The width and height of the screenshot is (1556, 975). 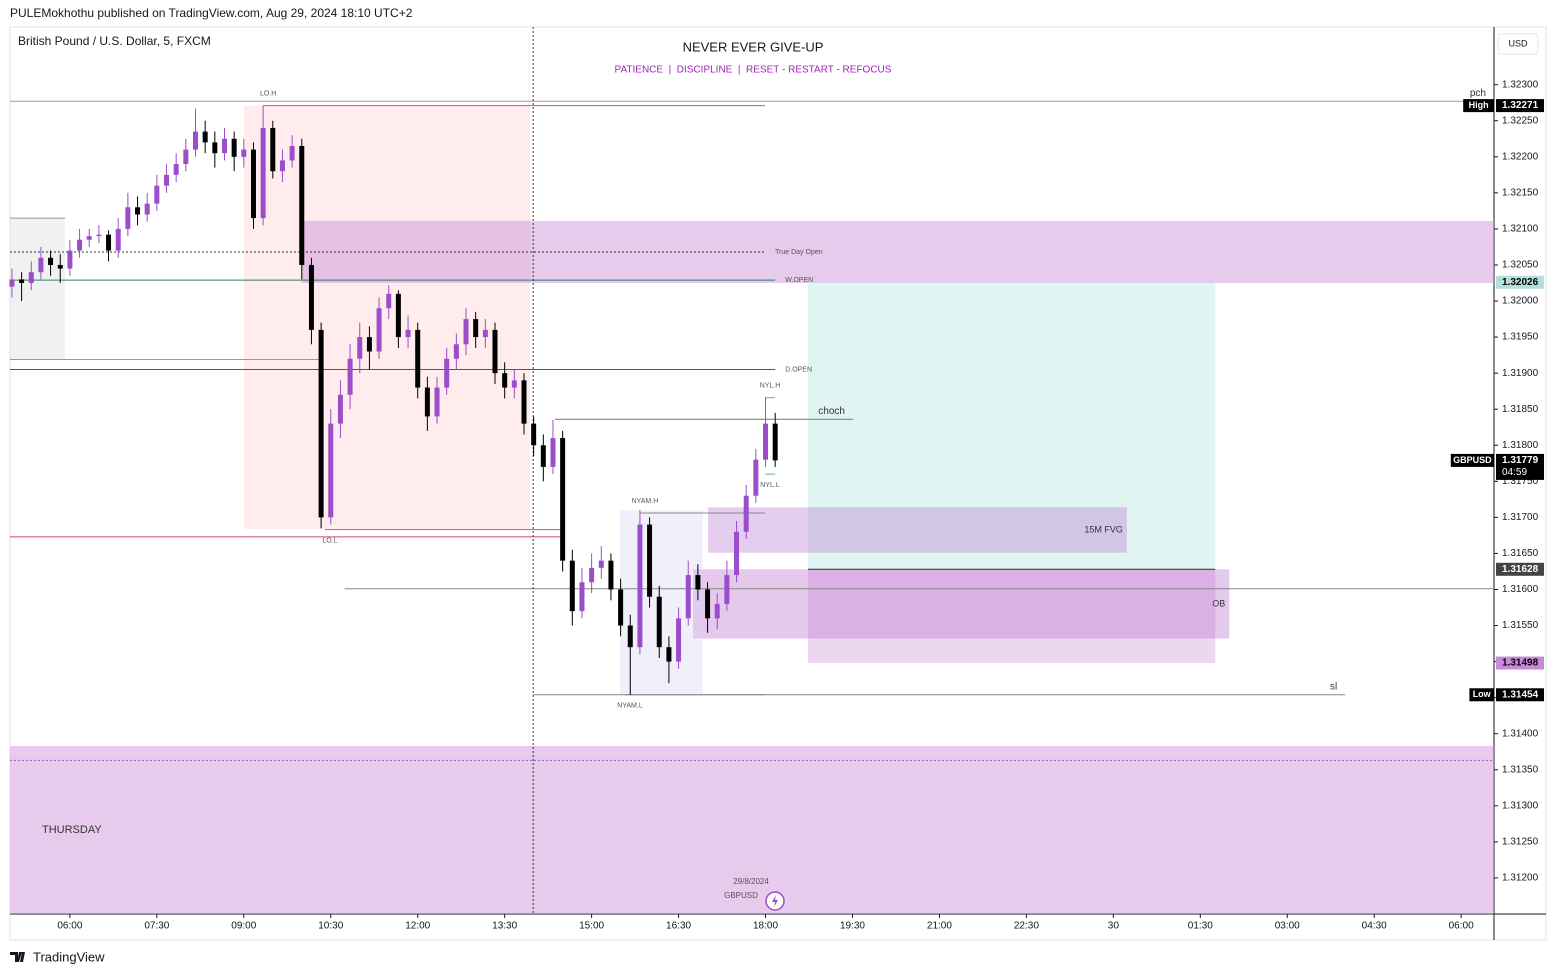 I want to click on currency-button, so click(x=1518, y=44).